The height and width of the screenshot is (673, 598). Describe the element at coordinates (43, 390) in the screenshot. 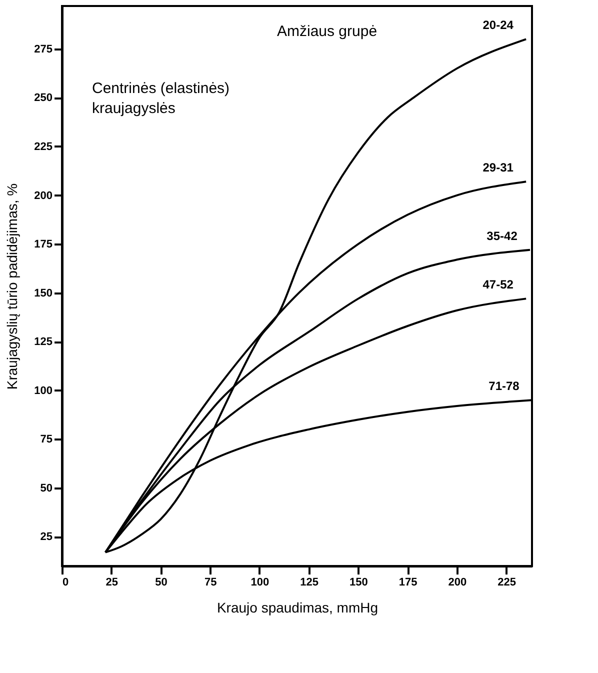

I see `y-tick-label: 100` at that location.